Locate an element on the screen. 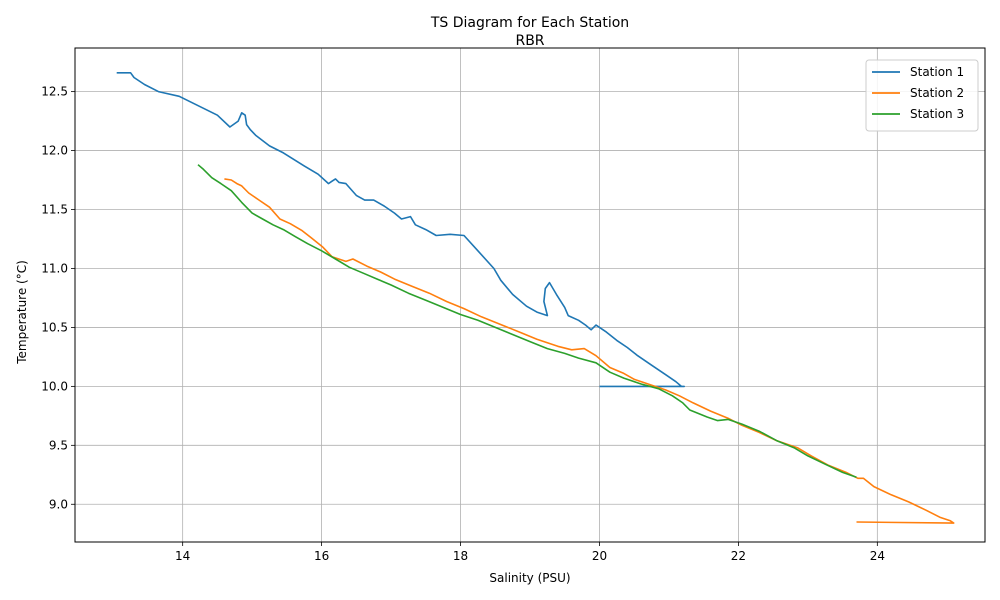 This screenshot has width=1000, height=600. legend-label: Station 2 is located at coordinates (937, 93).